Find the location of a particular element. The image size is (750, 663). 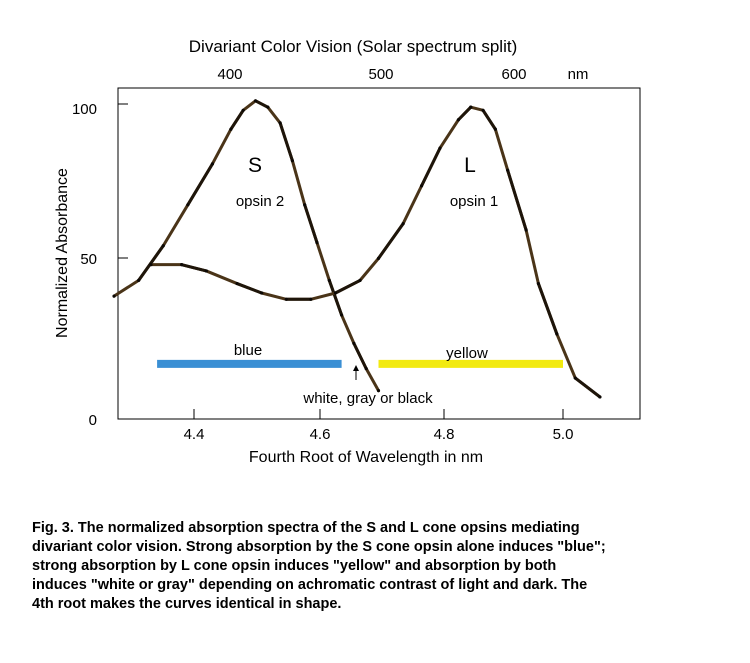

y-tick-0: 0 is located at coordinates (93, 420).